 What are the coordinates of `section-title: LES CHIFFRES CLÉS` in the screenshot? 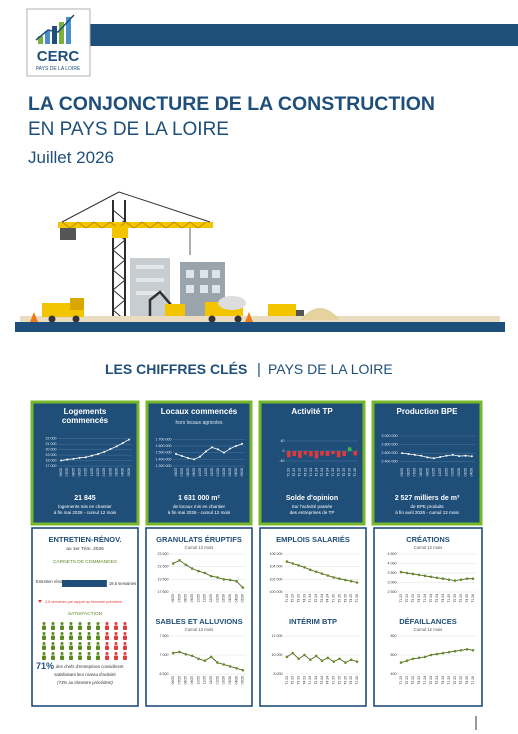 It's located at (176, 369).